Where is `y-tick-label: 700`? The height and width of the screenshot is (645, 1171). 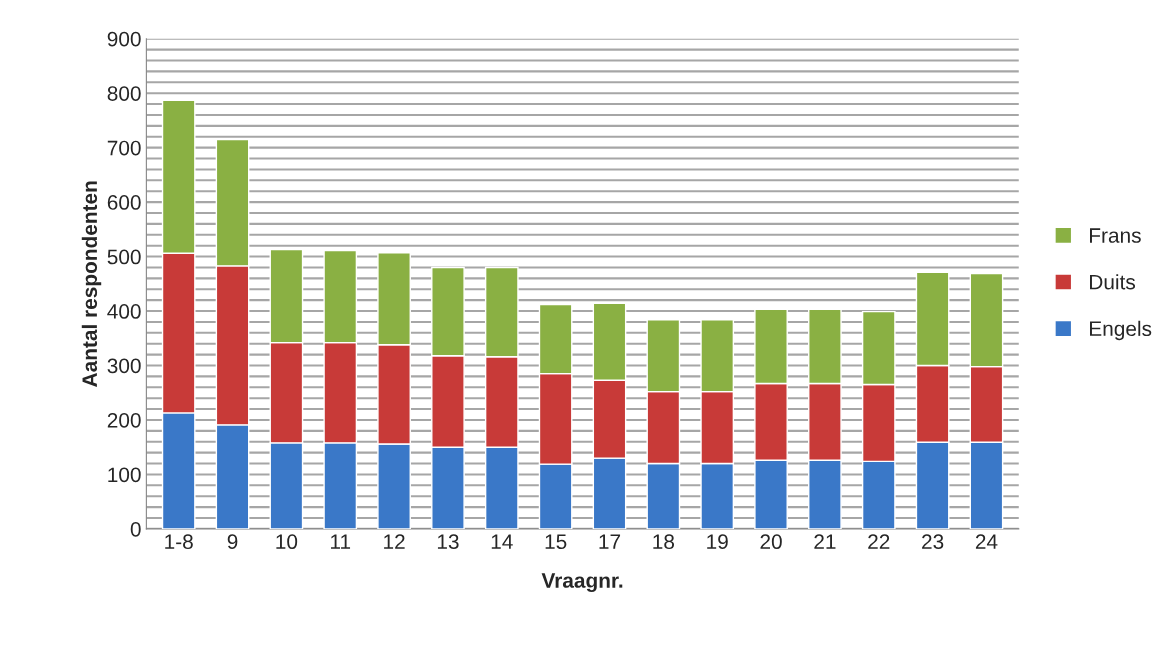
y-tick-label: 700 is located at coordinates (124, 148).